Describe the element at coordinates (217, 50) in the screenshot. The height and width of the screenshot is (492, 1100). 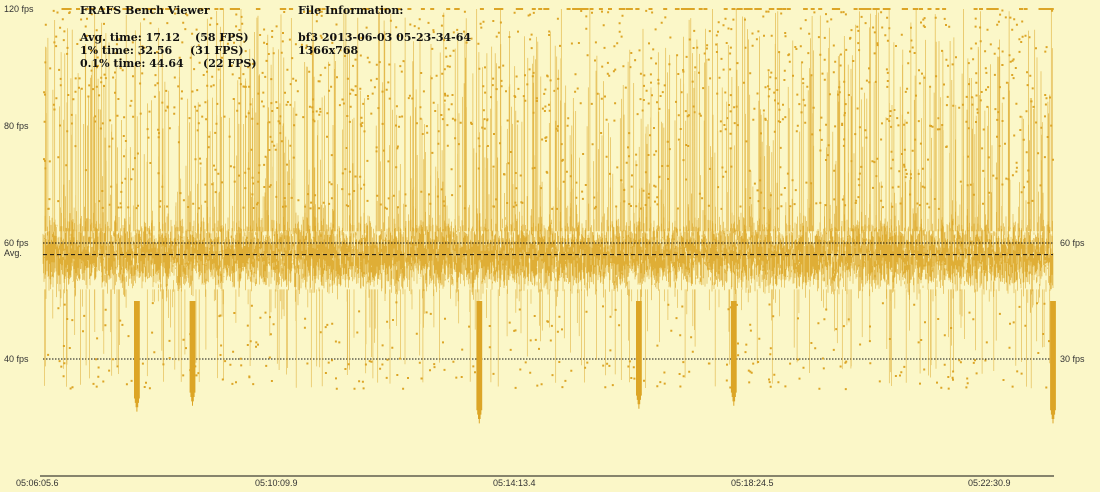
I see `p1-fps-value: (31 FPS)` at that location.